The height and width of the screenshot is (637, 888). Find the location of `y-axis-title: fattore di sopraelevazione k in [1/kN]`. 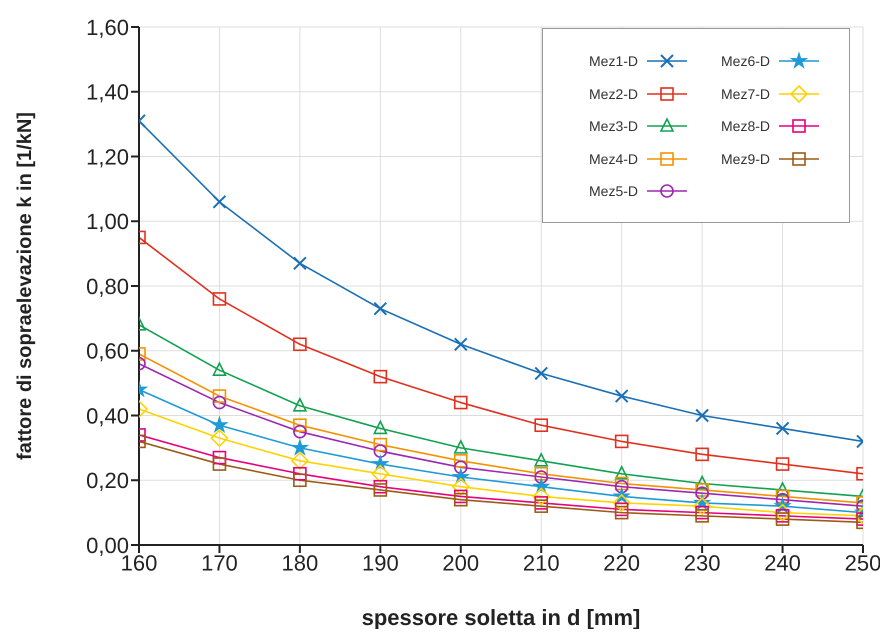

y-axis-title: fattore di sopraelevazione k in [1/kN] is located at coordinates (25, 286).